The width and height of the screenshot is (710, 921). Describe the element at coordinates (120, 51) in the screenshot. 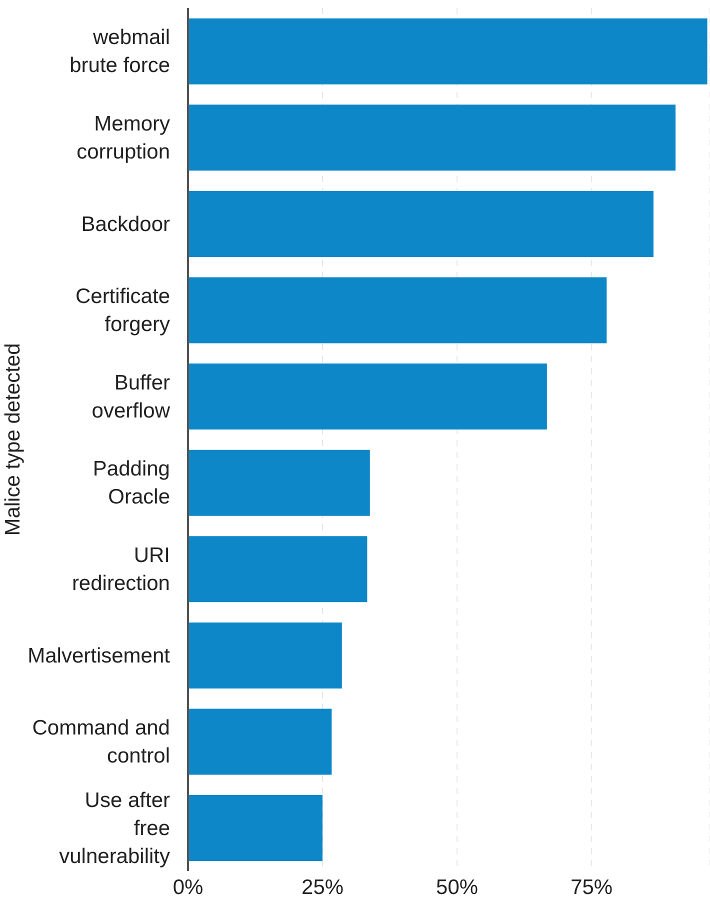

I see `y-tick-label: webmail brute force` at that location.